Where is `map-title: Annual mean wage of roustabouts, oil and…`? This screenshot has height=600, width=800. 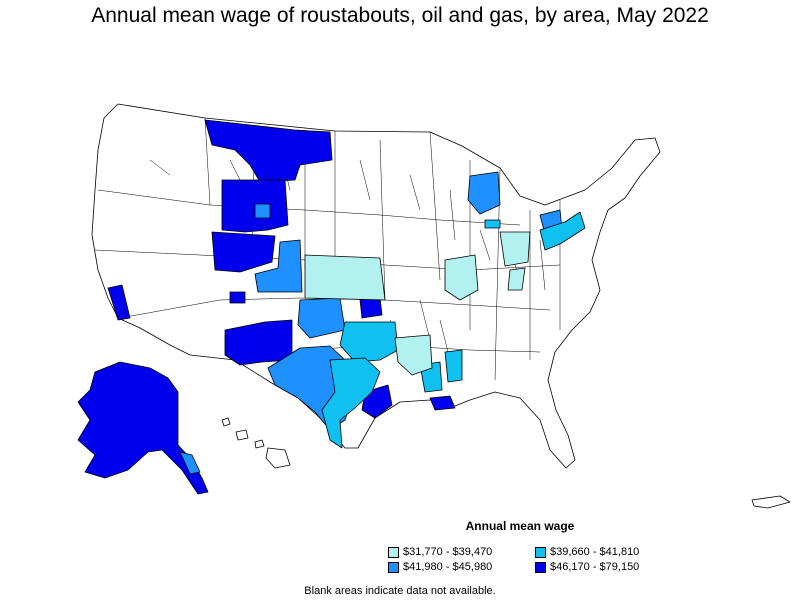 map-title: Annual mean wage of roustabouts, oil and… is located at coordinates (400, 15).